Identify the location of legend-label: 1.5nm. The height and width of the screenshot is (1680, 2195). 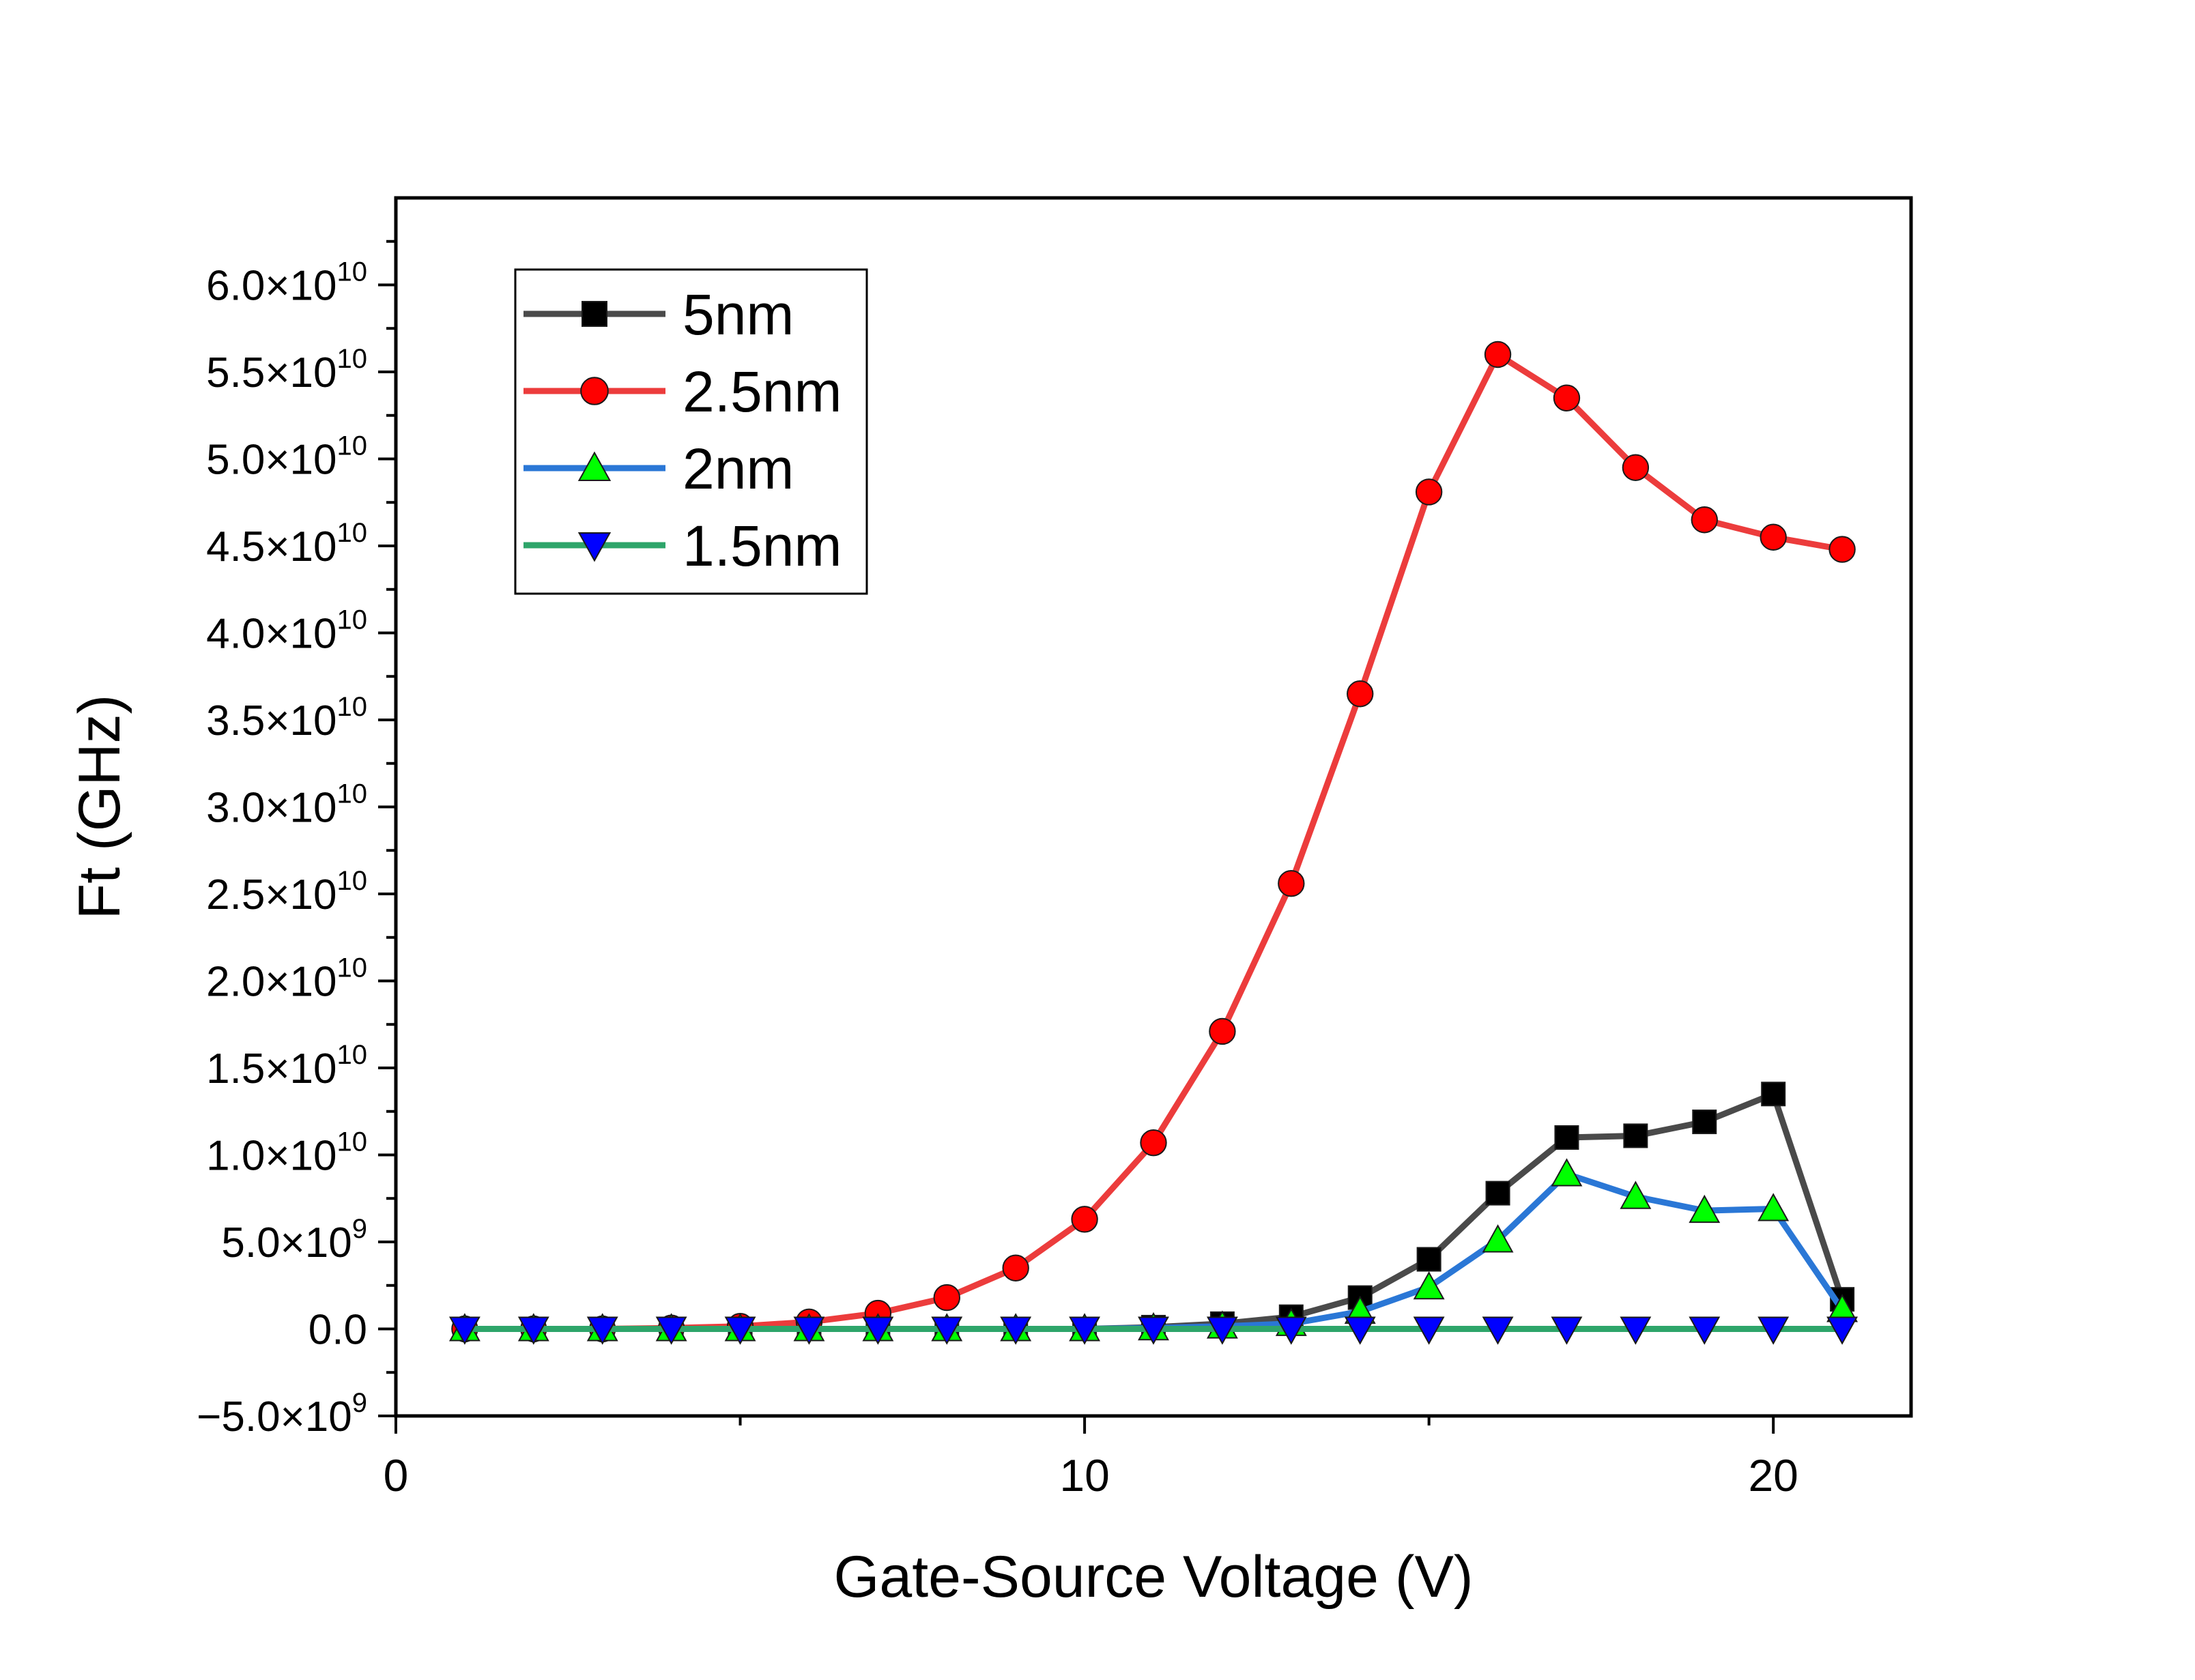
(762, 546).